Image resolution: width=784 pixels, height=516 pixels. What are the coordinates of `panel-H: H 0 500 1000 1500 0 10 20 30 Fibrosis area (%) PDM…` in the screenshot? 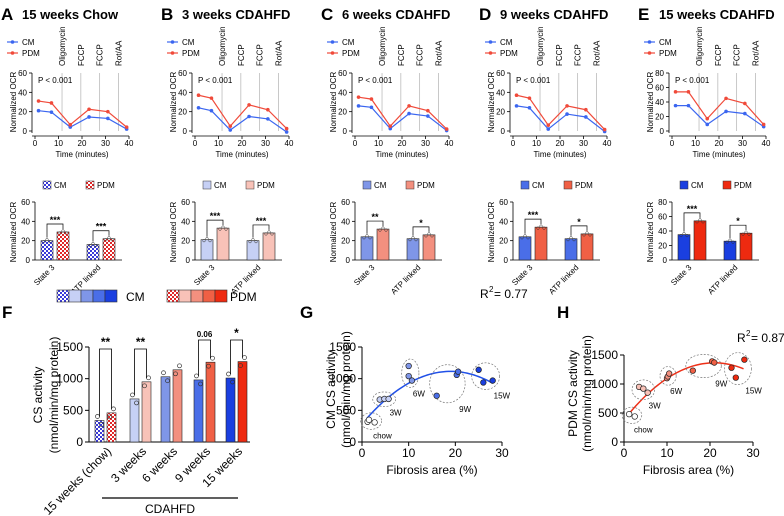 It's located at (670, 390).